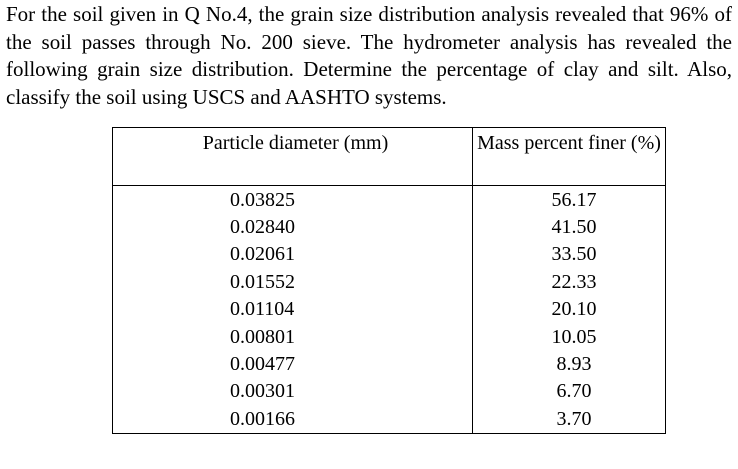 Image resolution: width=738 pixels, height=469 pixels. Describe the element at coordinates (569, 391) in the screenshot. I see `cell-percent-finer: 6.70` at that location.